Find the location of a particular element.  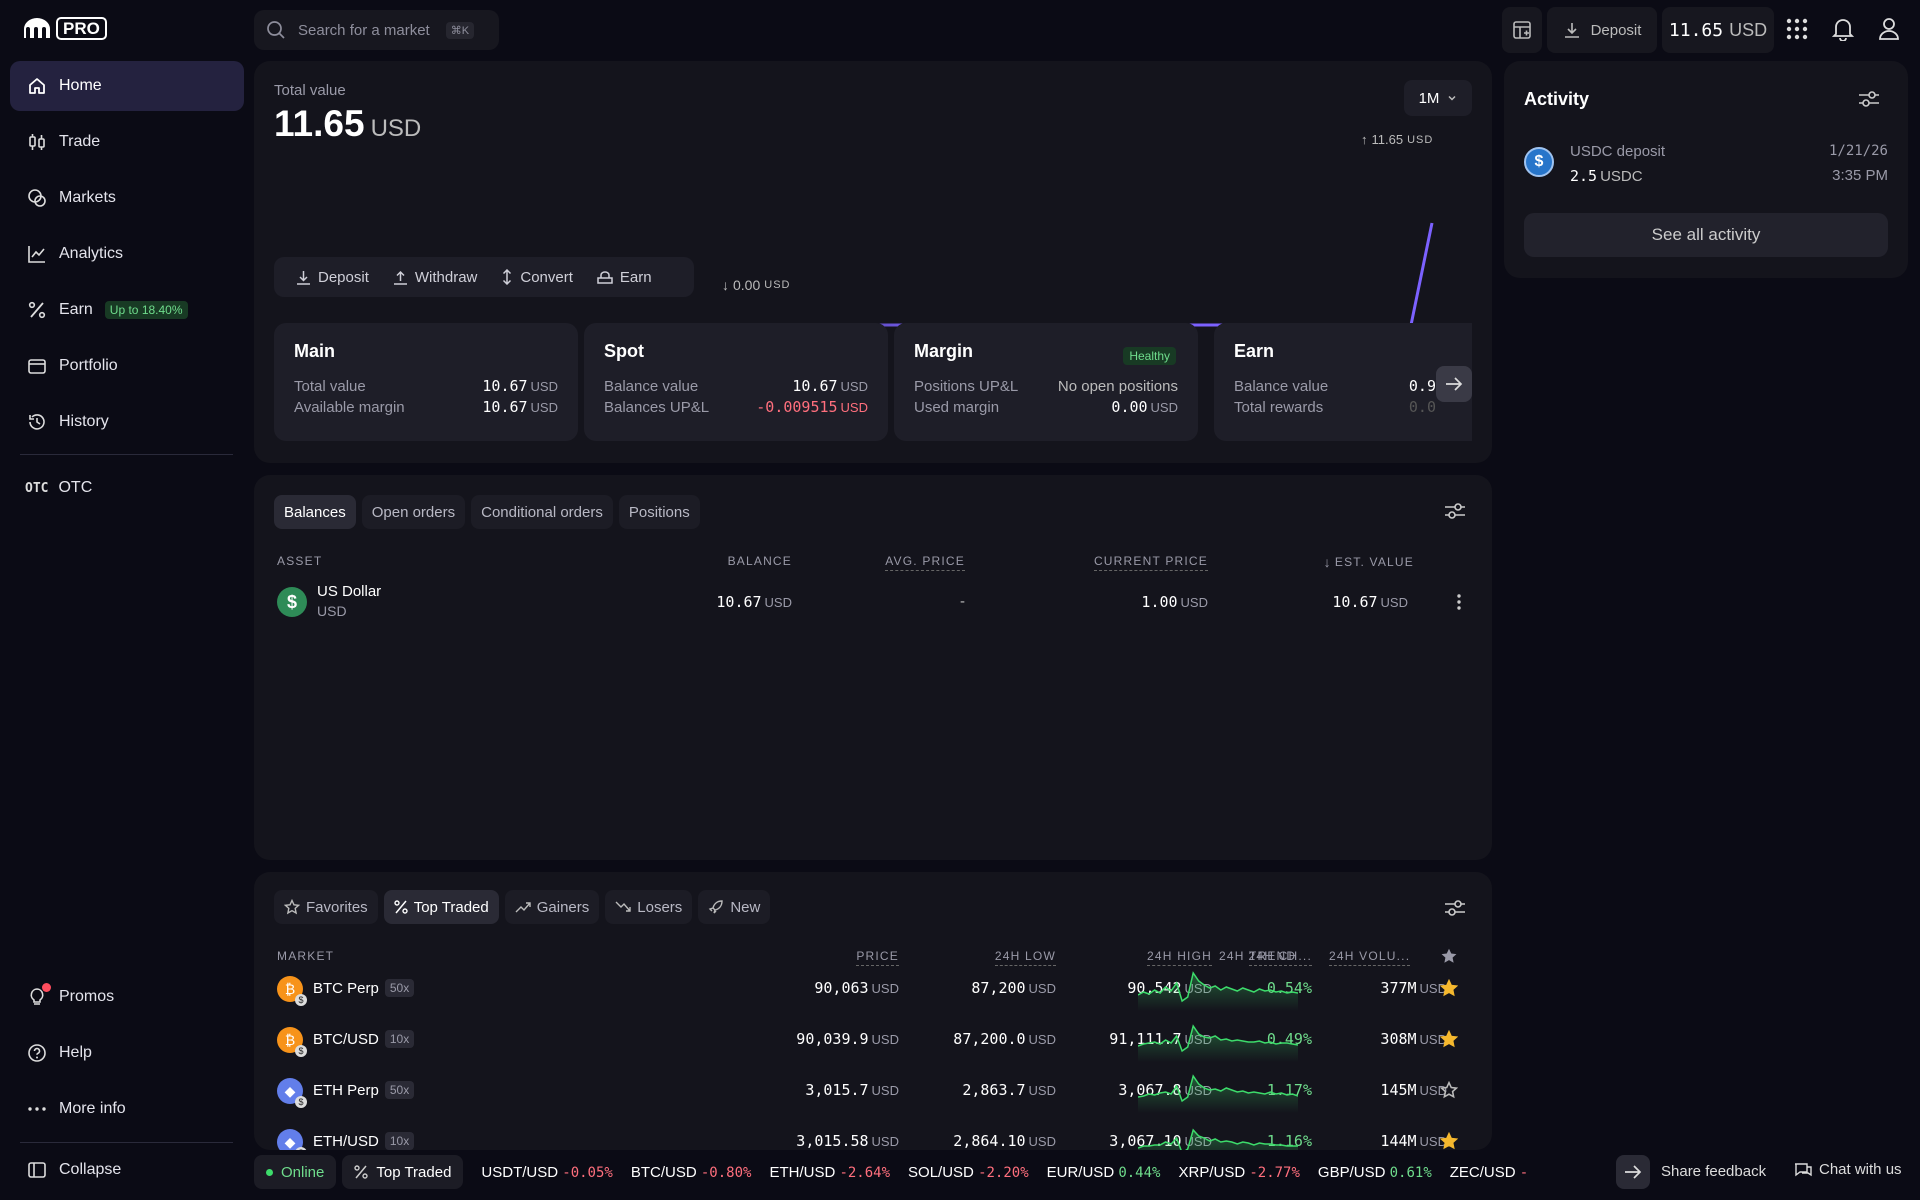

chat-button: Chat with us is located at coordinates (1848, 1169).